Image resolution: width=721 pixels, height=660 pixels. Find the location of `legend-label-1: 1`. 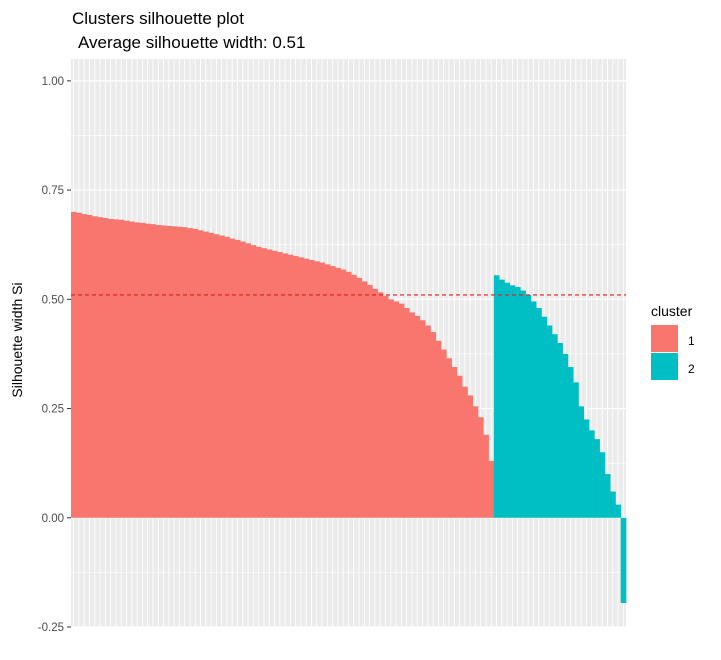

legend-label-1: 1 is located at coordinates (691, 341).